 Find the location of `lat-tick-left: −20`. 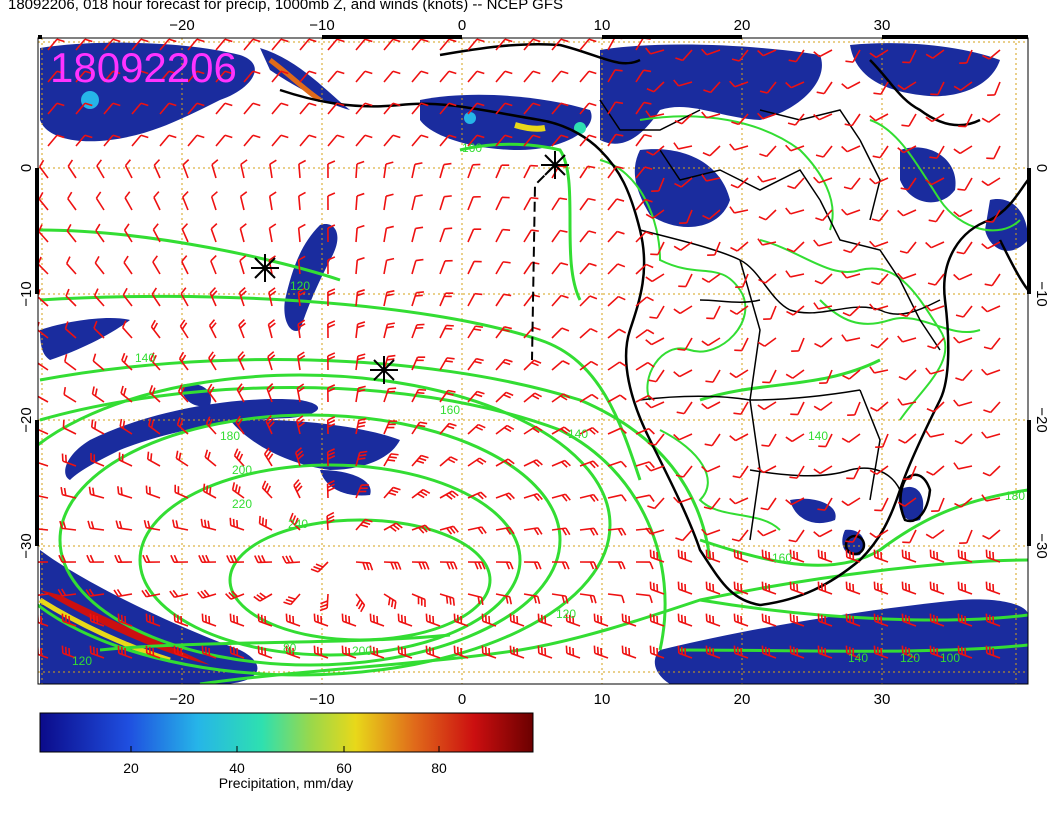

lat-tick-left: −20 is located at coordinates (26, 419).